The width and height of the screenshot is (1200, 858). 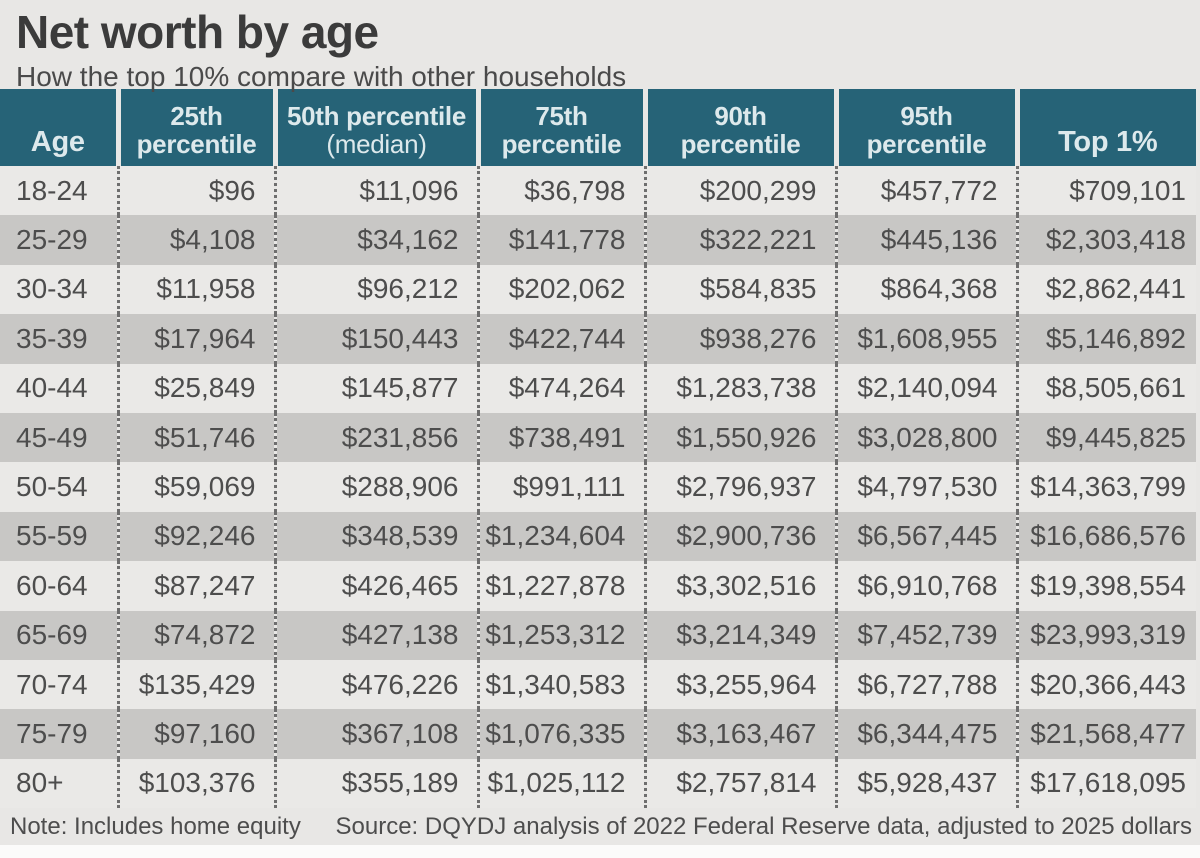 I want to click on value-cell-95th: $6,910,768, so click(x=925, y=586).